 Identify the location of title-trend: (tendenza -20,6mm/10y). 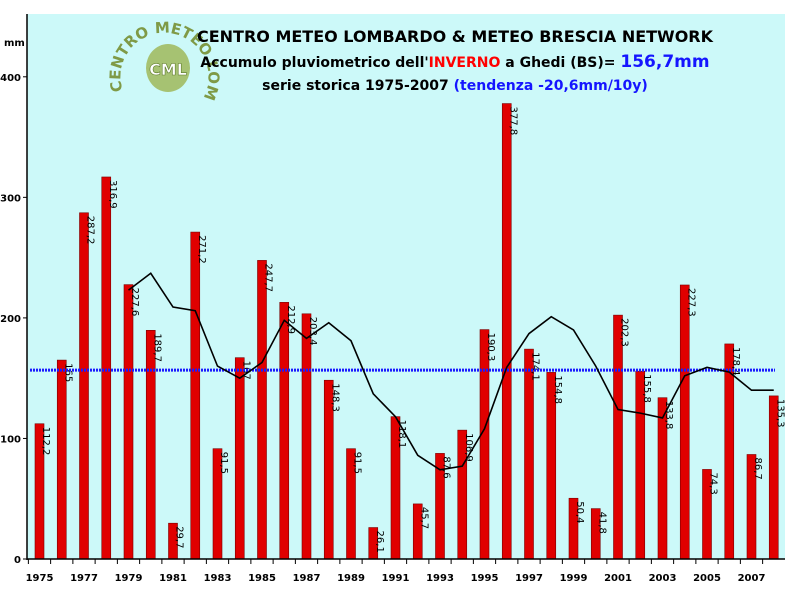
(551, 86).